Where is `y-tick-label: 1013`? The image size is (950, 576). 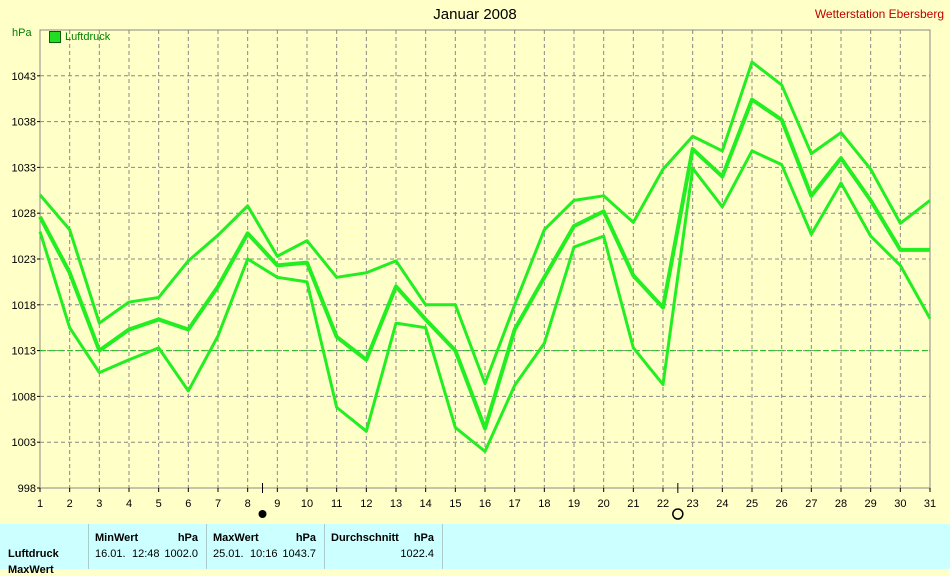 y-tick-label: 1013 is located at coordinates (24, 352).